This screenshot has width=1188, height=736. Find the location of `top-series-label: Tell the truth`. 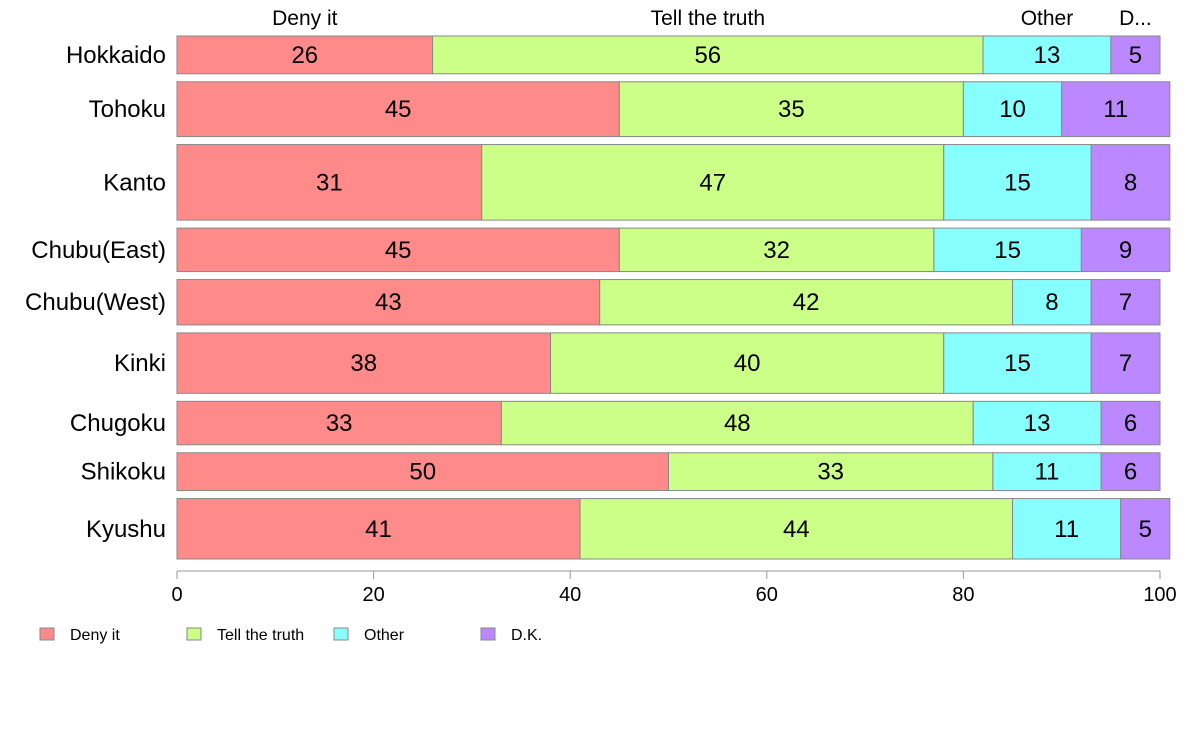

top-series-label: Tell the truth is located at coordinates (708, 18).